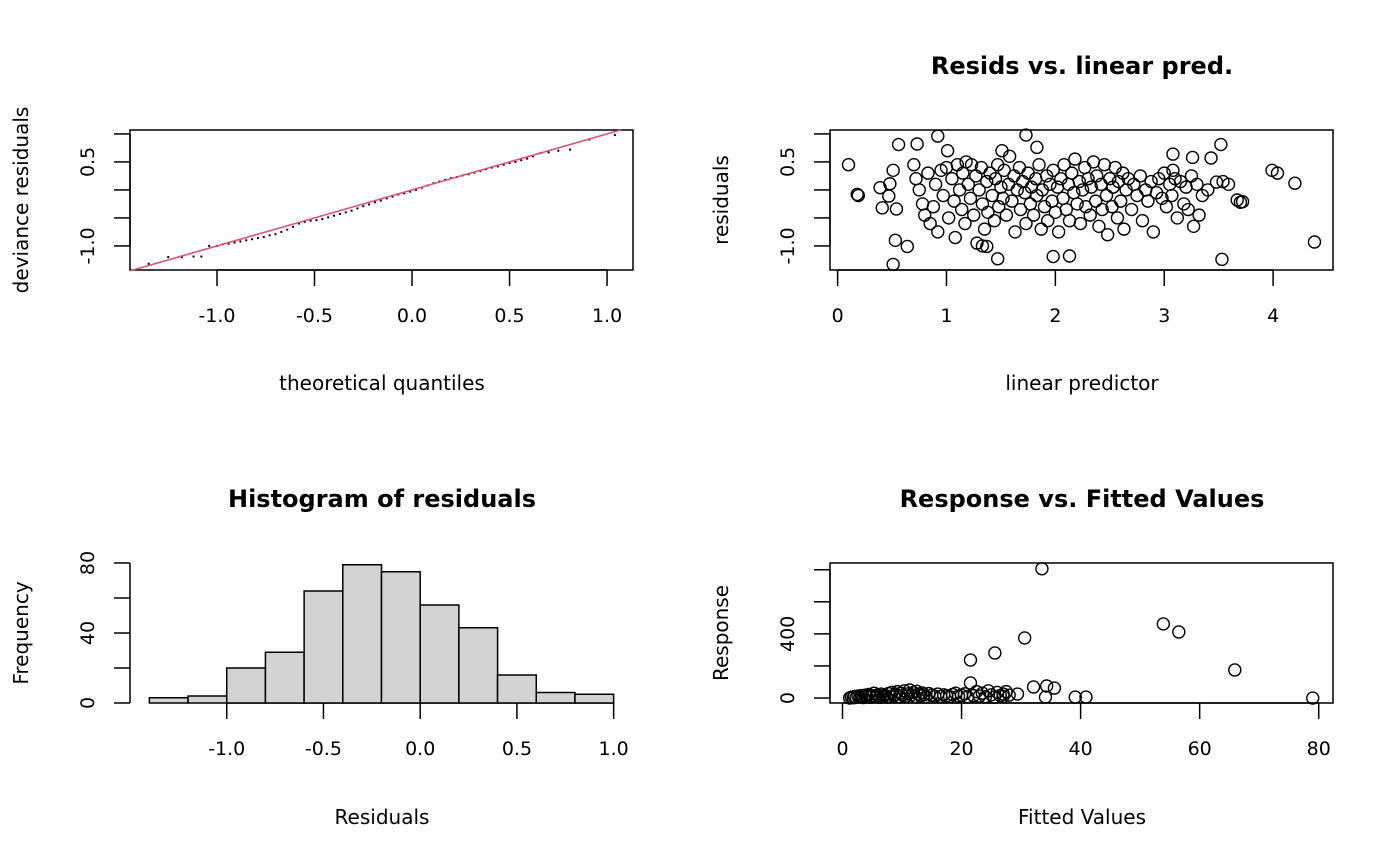  What do you see at coordinates (1082, 499) in the screenshot?
I see `response-plot-title: Response vs. Fitted Values` at bounding box center [1082, 499].